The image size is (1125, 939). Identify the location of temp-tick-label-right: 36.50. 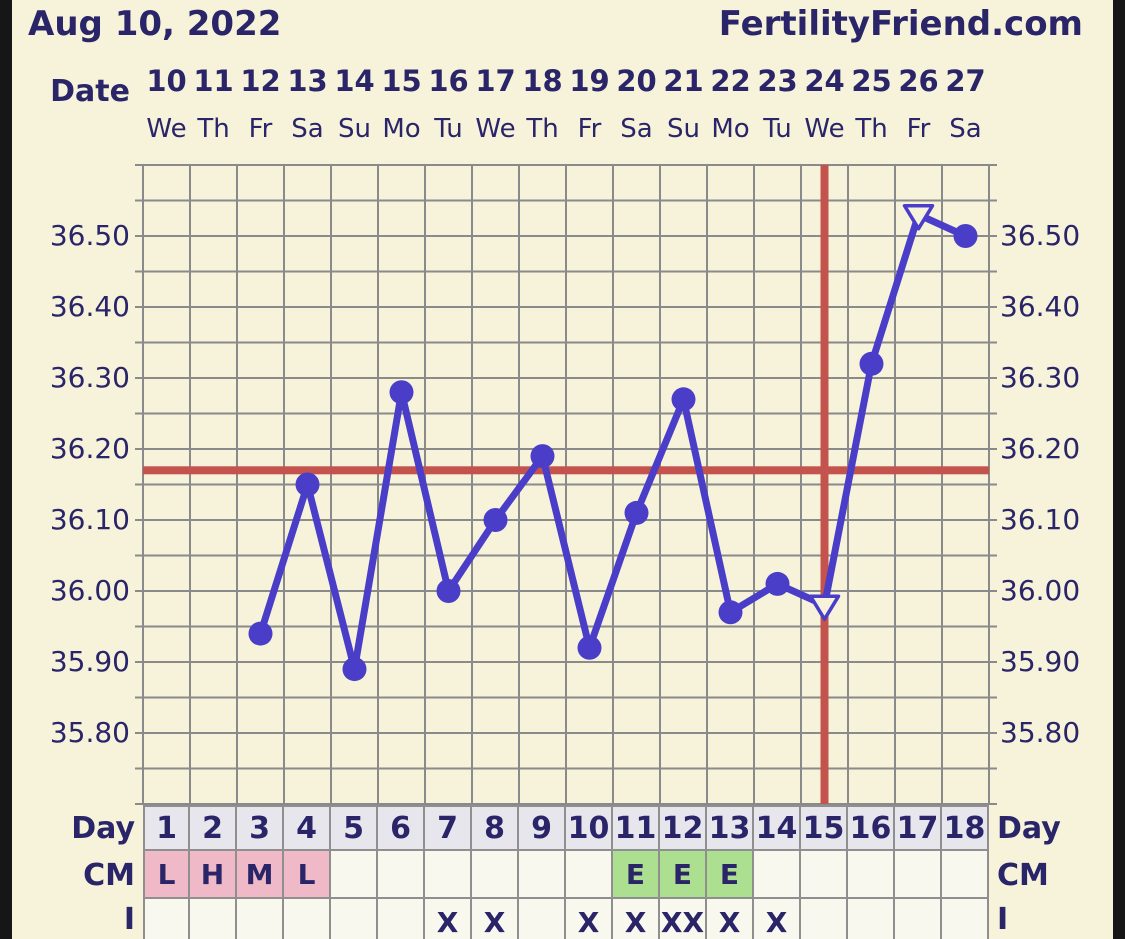
(1040, 235).